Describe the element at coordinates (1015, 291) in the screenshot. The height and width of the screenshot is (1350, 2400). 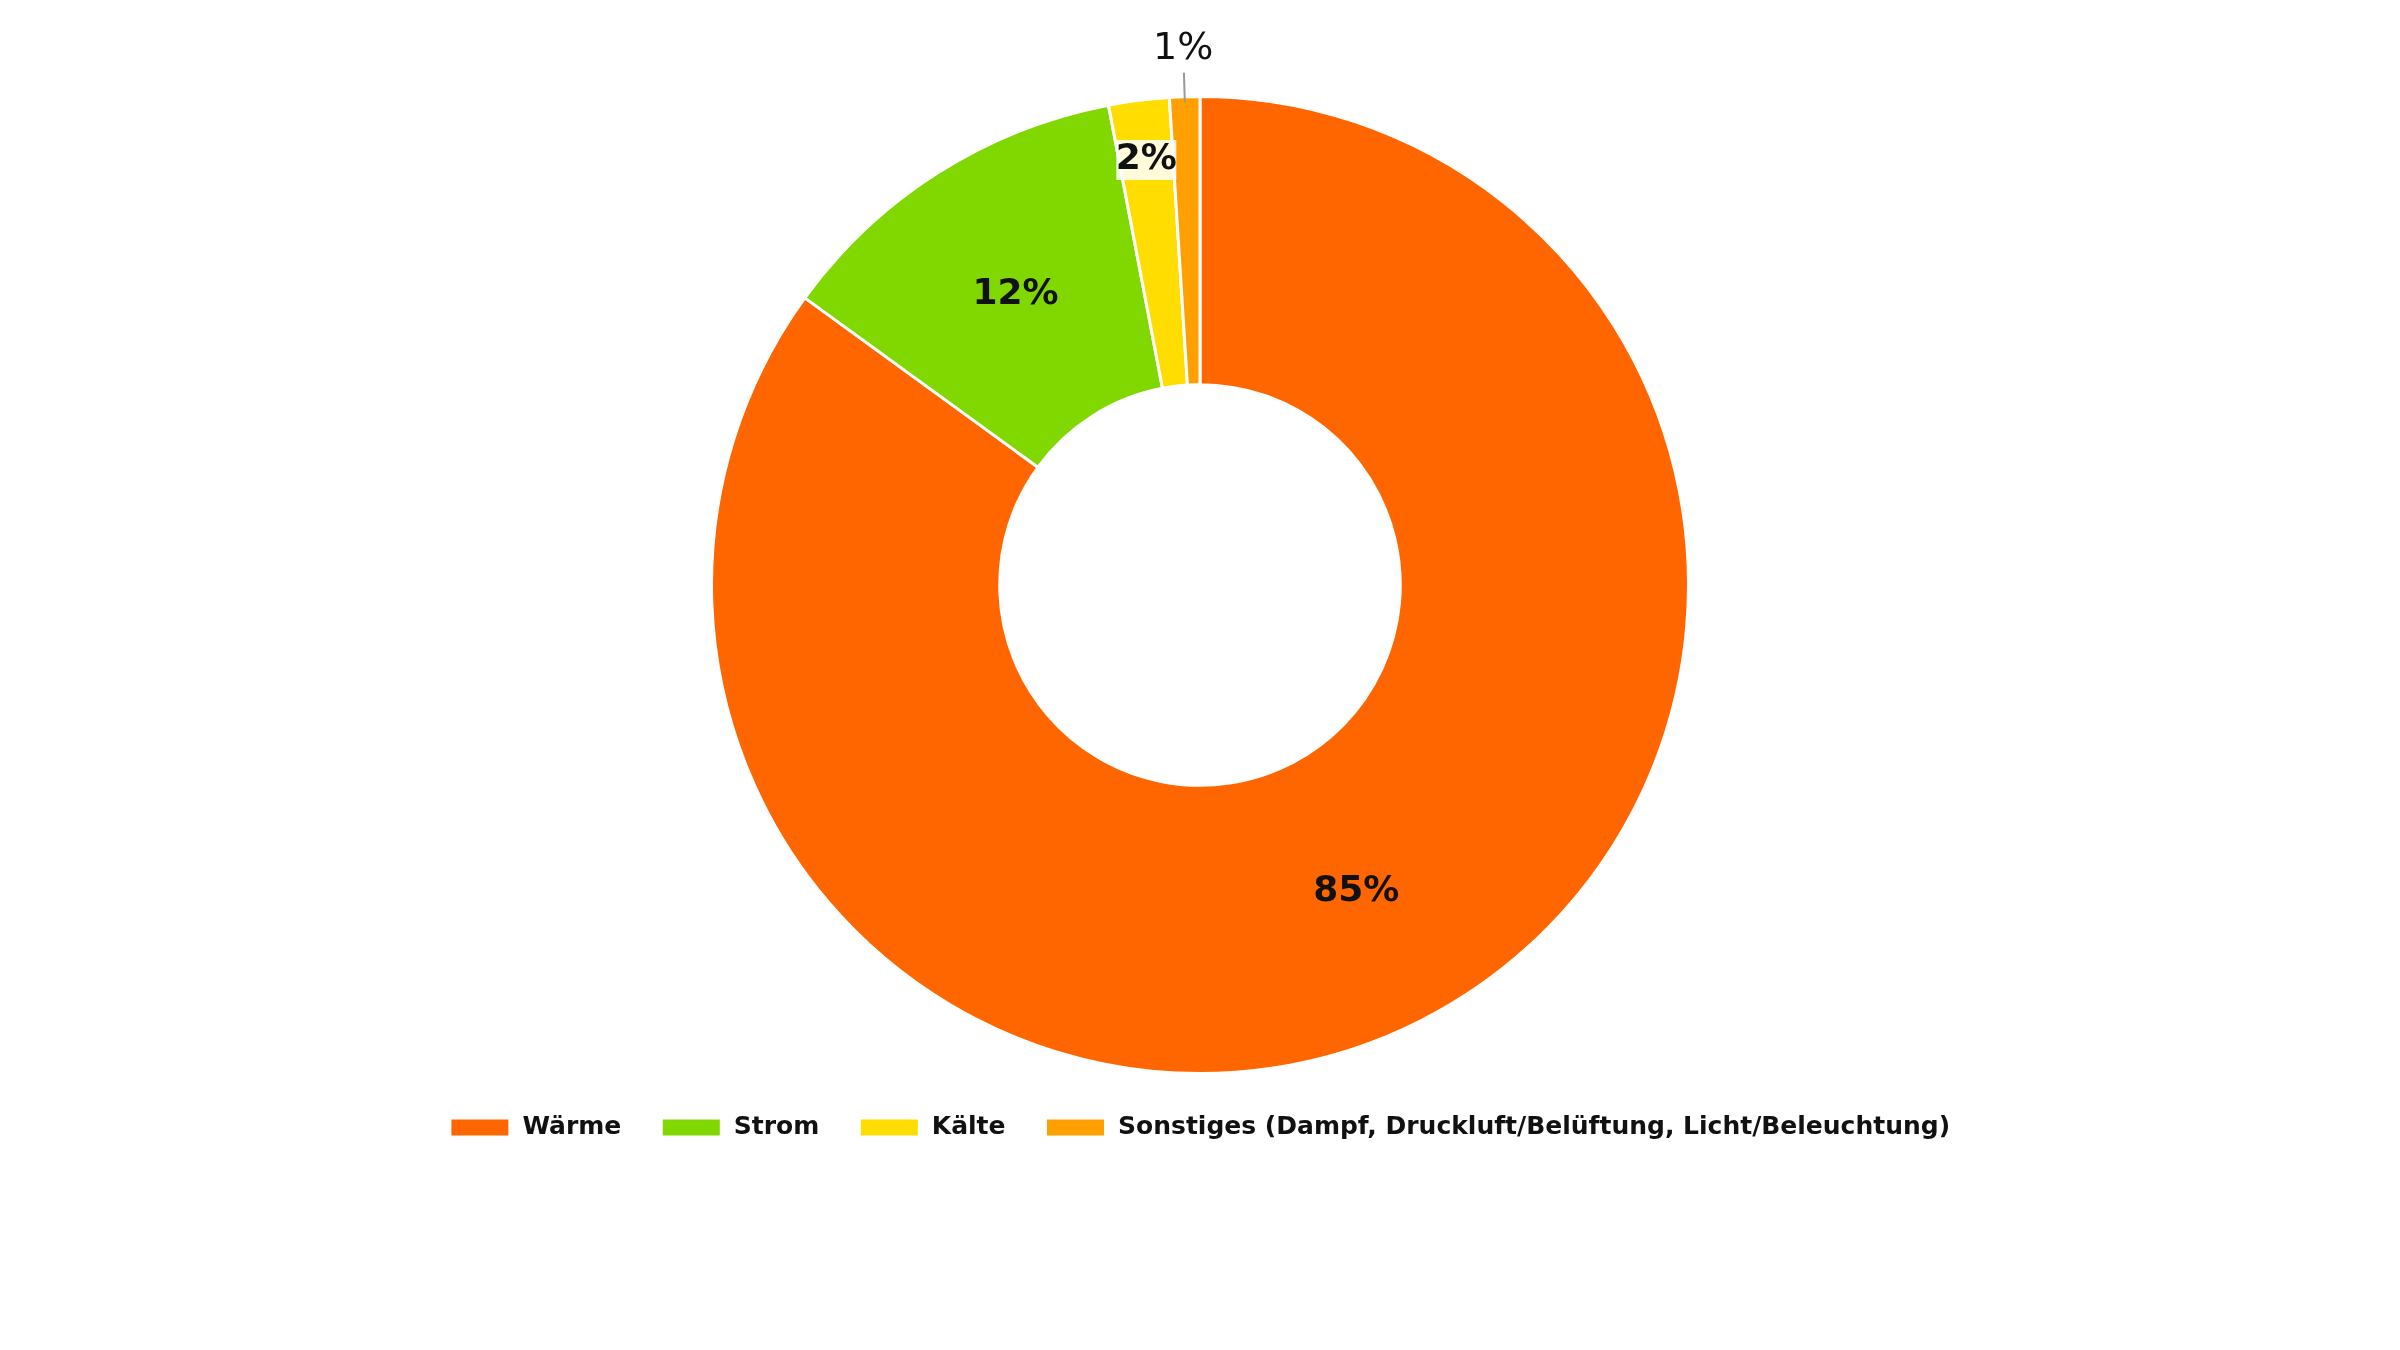
I see `data-label: 12%` at that location.